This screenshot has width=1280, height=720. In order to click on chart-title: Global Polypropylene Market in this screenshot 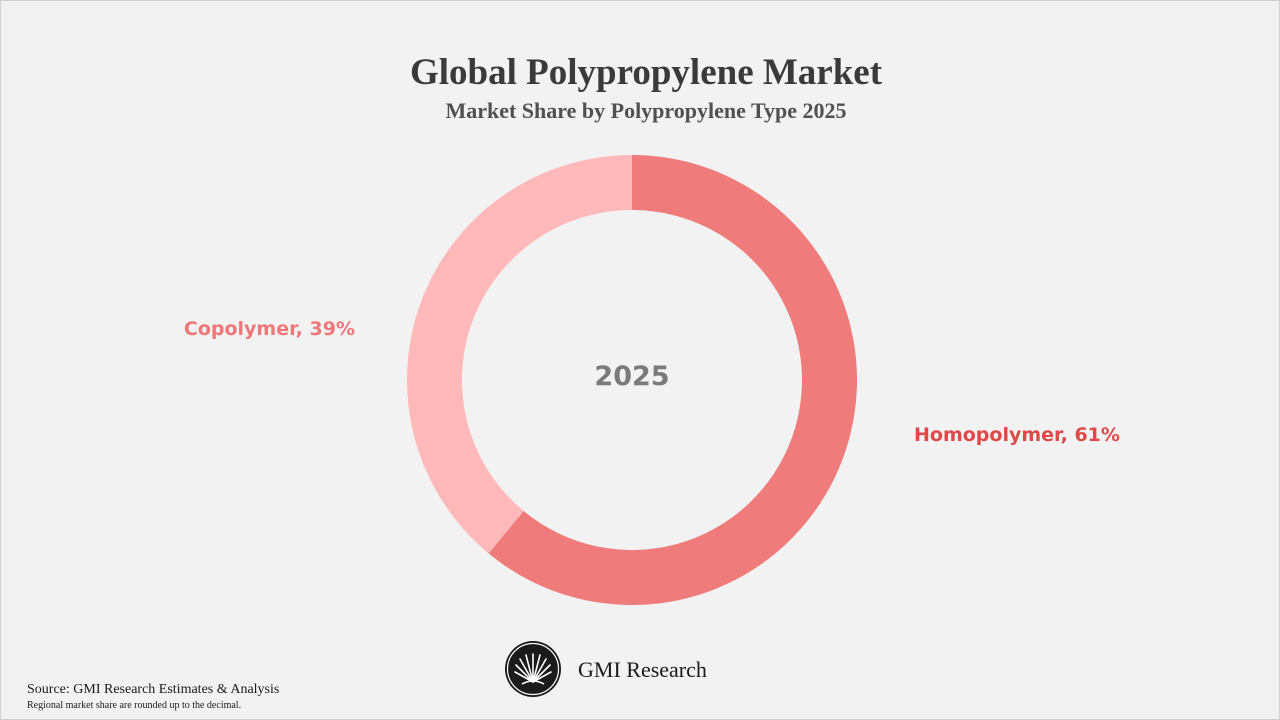, I will do `click(646, 72)`.